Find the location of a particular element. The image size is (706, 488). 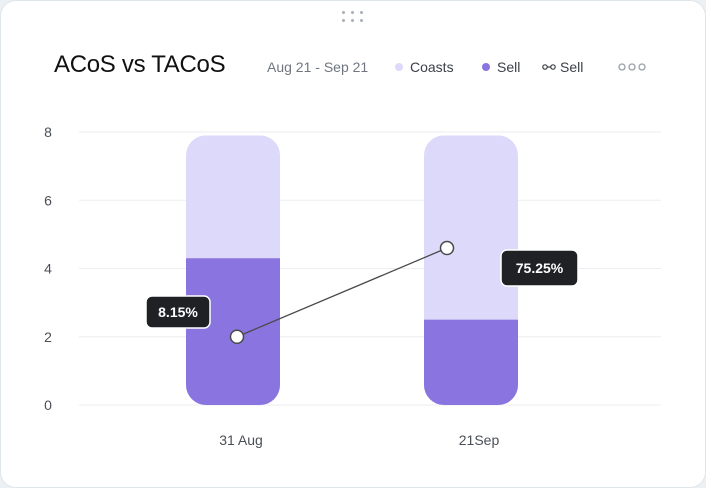

legend-dot-coasts is located at coordinates (399, 67).